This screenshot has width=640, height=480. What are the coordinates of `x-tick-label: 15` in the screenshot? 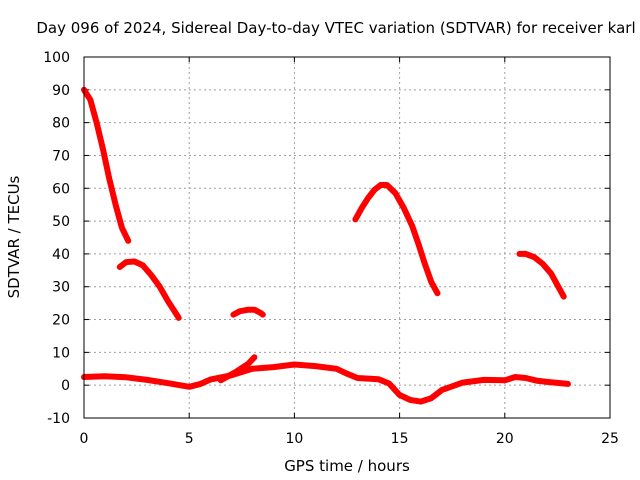 It's located at (400, 439).